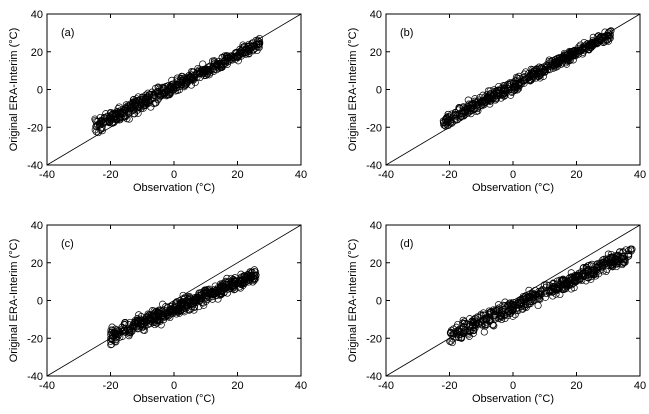 The image size is (649, 414). I want to click on one-to-one-line, so click(513, 300).